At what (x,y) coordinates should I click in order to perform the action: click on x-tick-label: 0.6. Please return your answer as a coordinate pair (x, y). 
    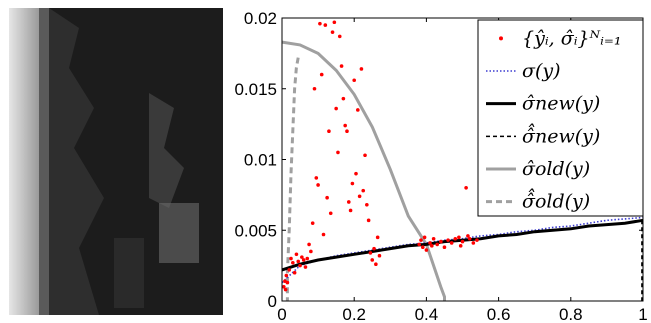
    Looking at the image, I should click on (499, 314).